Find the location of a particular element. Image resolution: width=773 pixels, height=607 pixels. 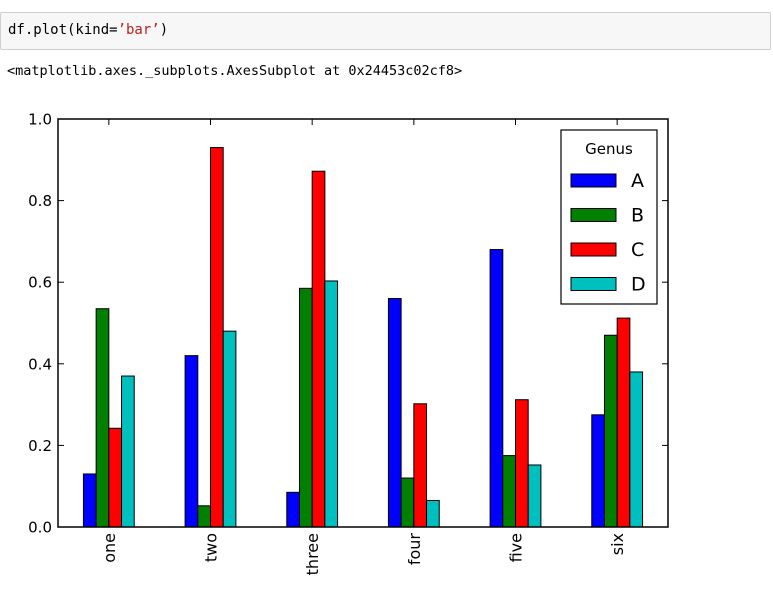

bar-three-C is located at coordinates (318, 349).